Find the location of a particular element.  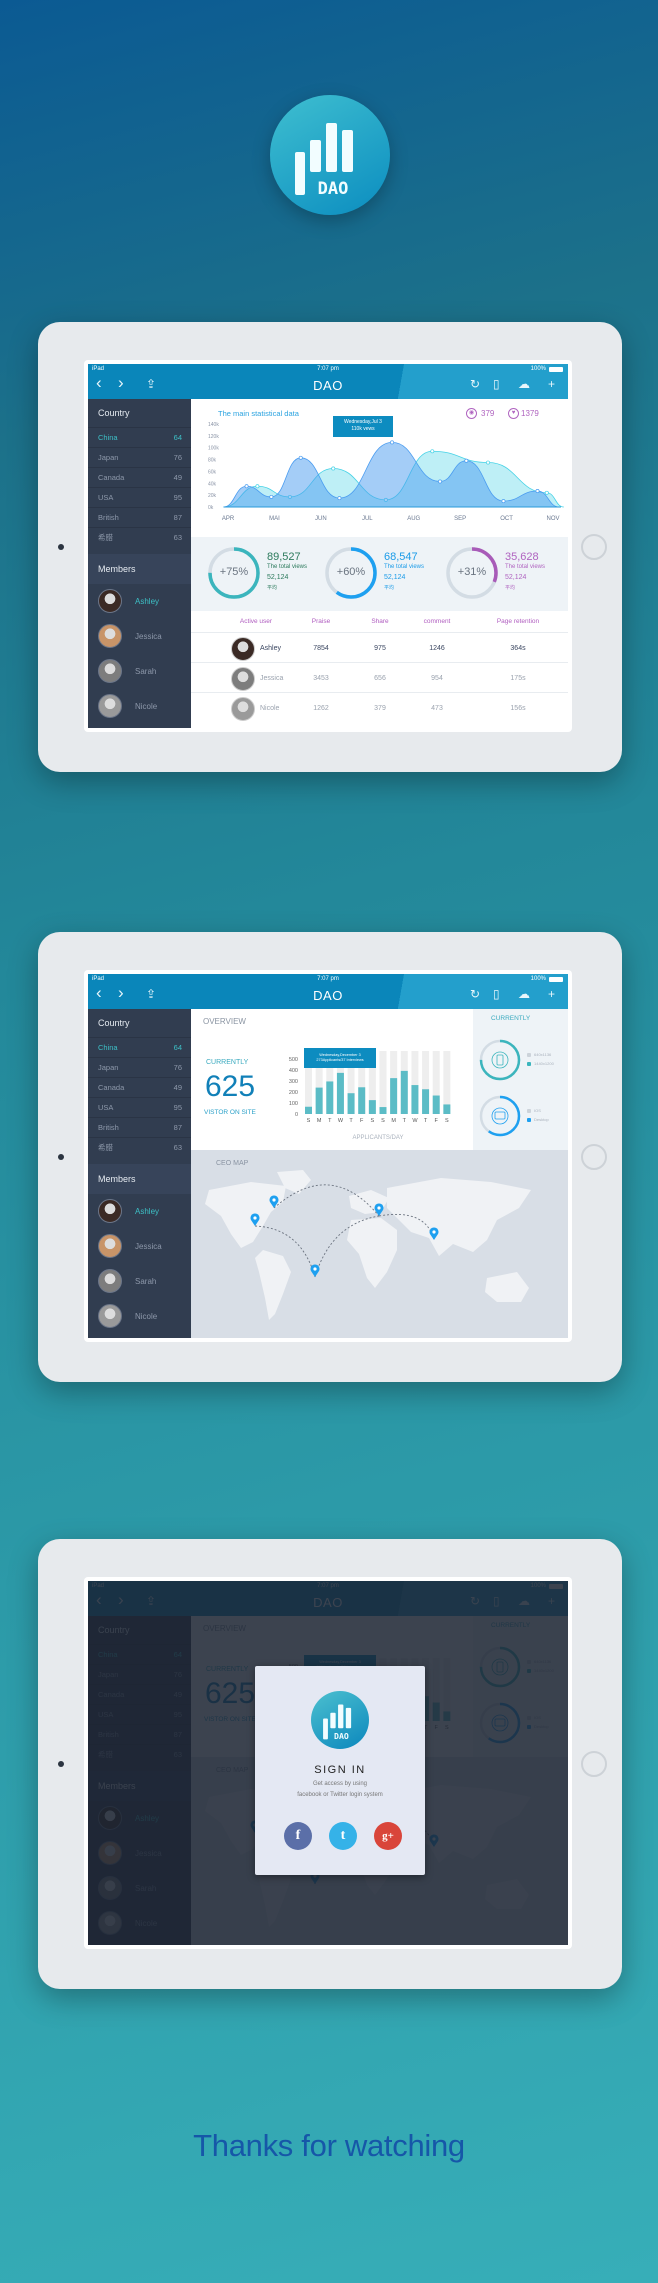

x-tick-label: NOV is located at coordinates (552, 519).